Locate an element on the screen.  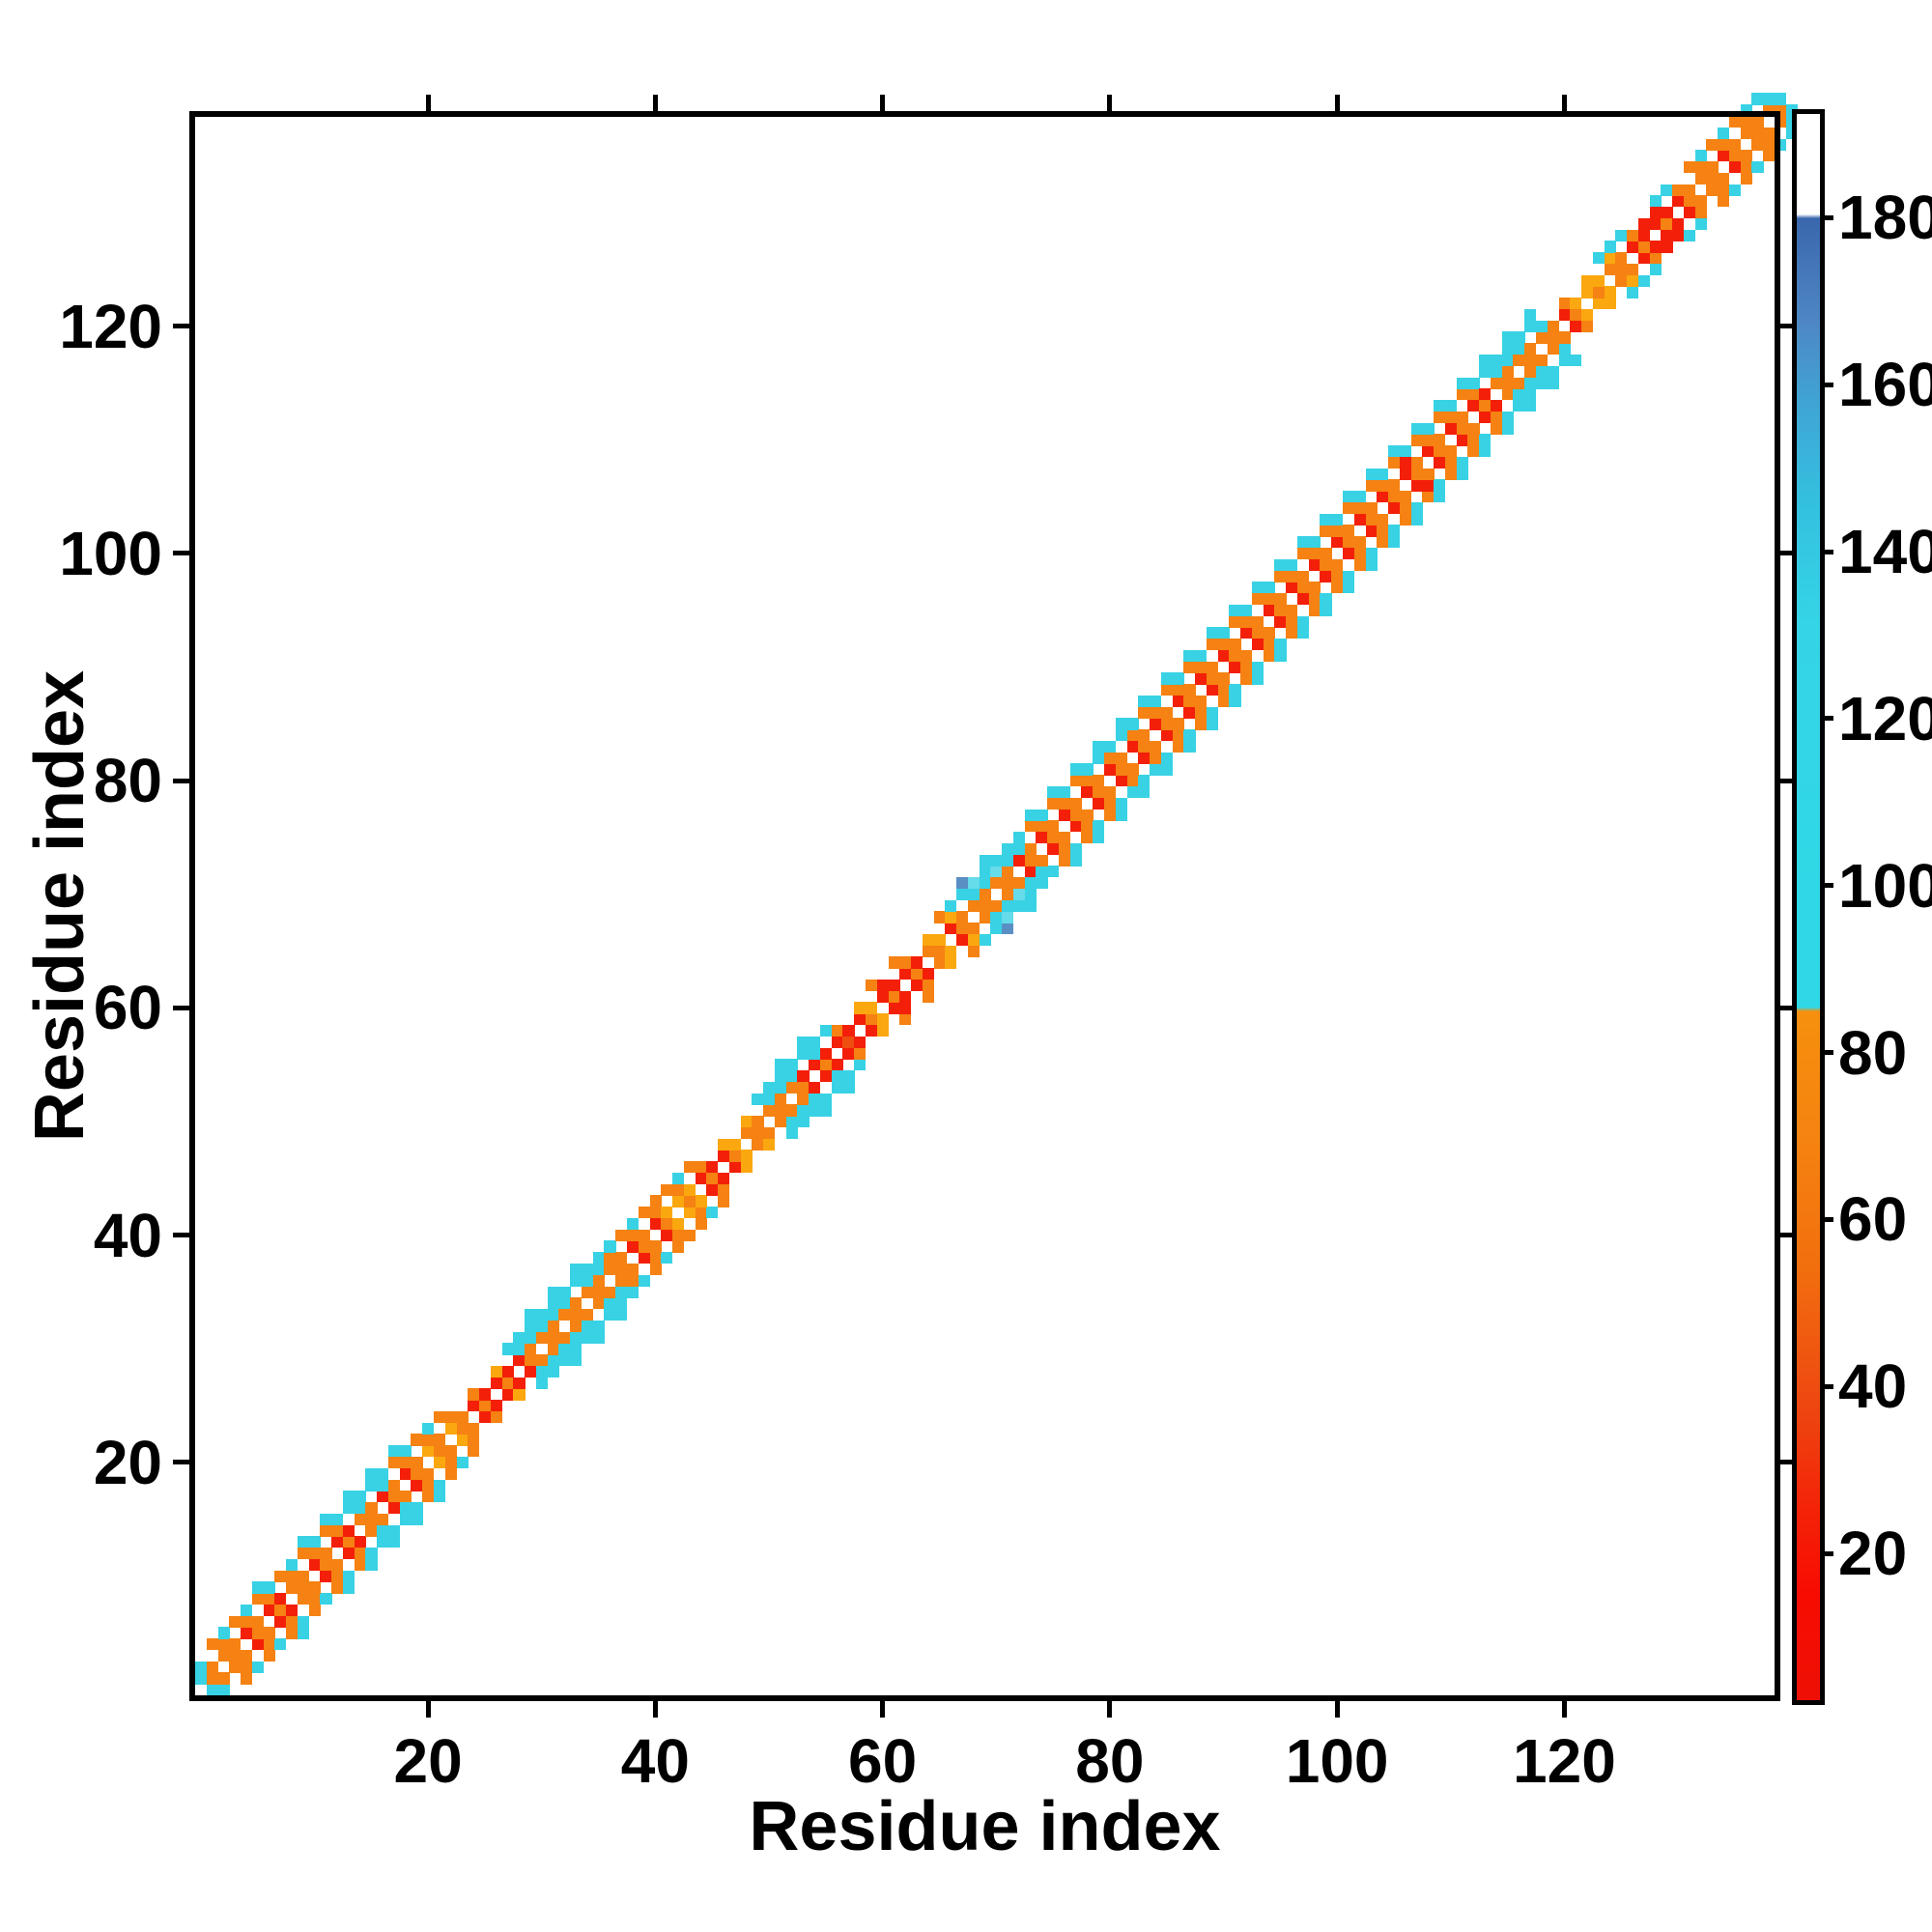
colorbar-tick-label: 120 is located at coordinates (1885, 718).